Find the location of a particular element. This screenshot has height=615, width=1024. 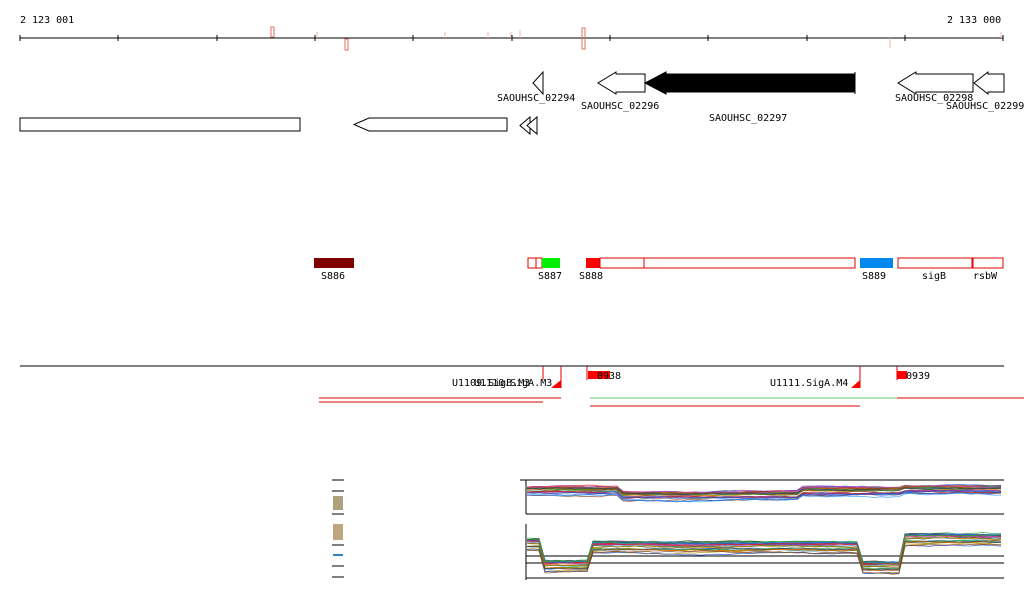

promoter-marker: 0938 is located at coordinates (603, 374).